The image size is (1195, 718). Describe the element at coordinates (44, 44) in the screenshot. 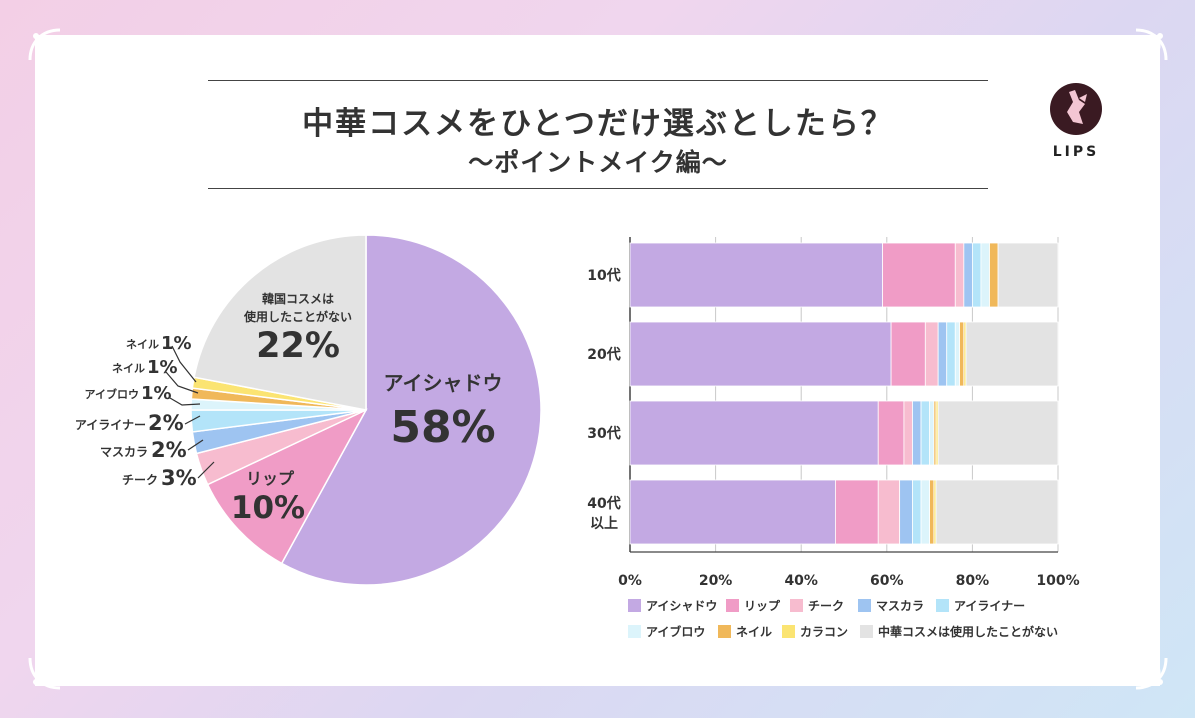

I see `corner-ornament-top-left` at that location.